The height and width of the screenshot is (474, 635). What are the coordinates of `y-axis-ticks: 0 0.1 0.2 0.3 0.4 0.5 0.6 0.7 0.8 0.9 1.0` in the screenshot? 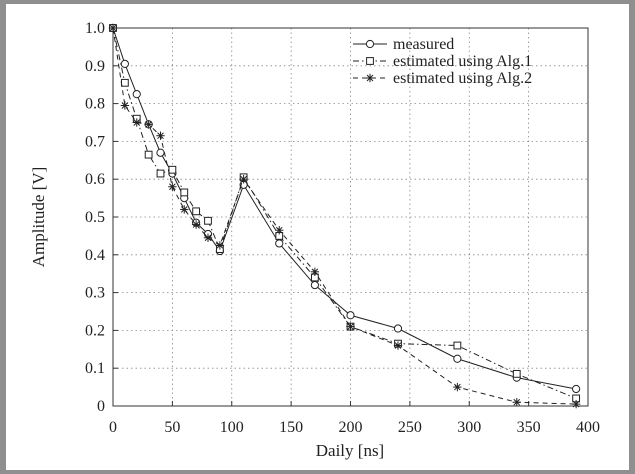 It's located at (101, 217).